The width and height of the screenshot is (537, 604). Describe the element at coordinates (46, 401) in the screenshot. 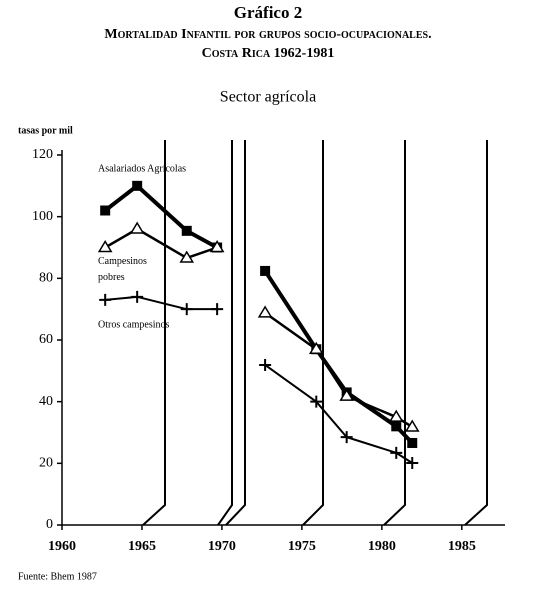

I see `y-tick-label: 40` at that location.